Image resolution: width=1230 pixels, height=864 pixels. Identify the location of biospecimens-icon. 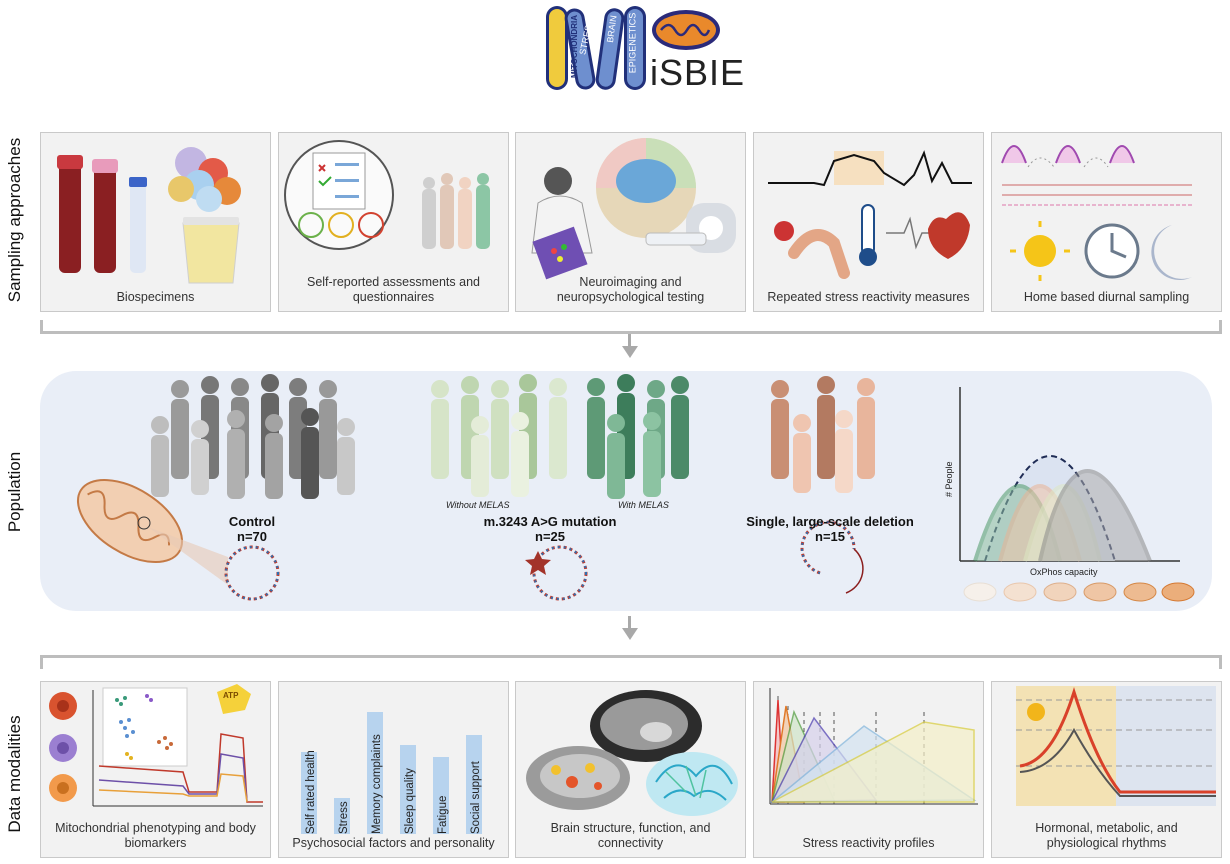
(149, 215).